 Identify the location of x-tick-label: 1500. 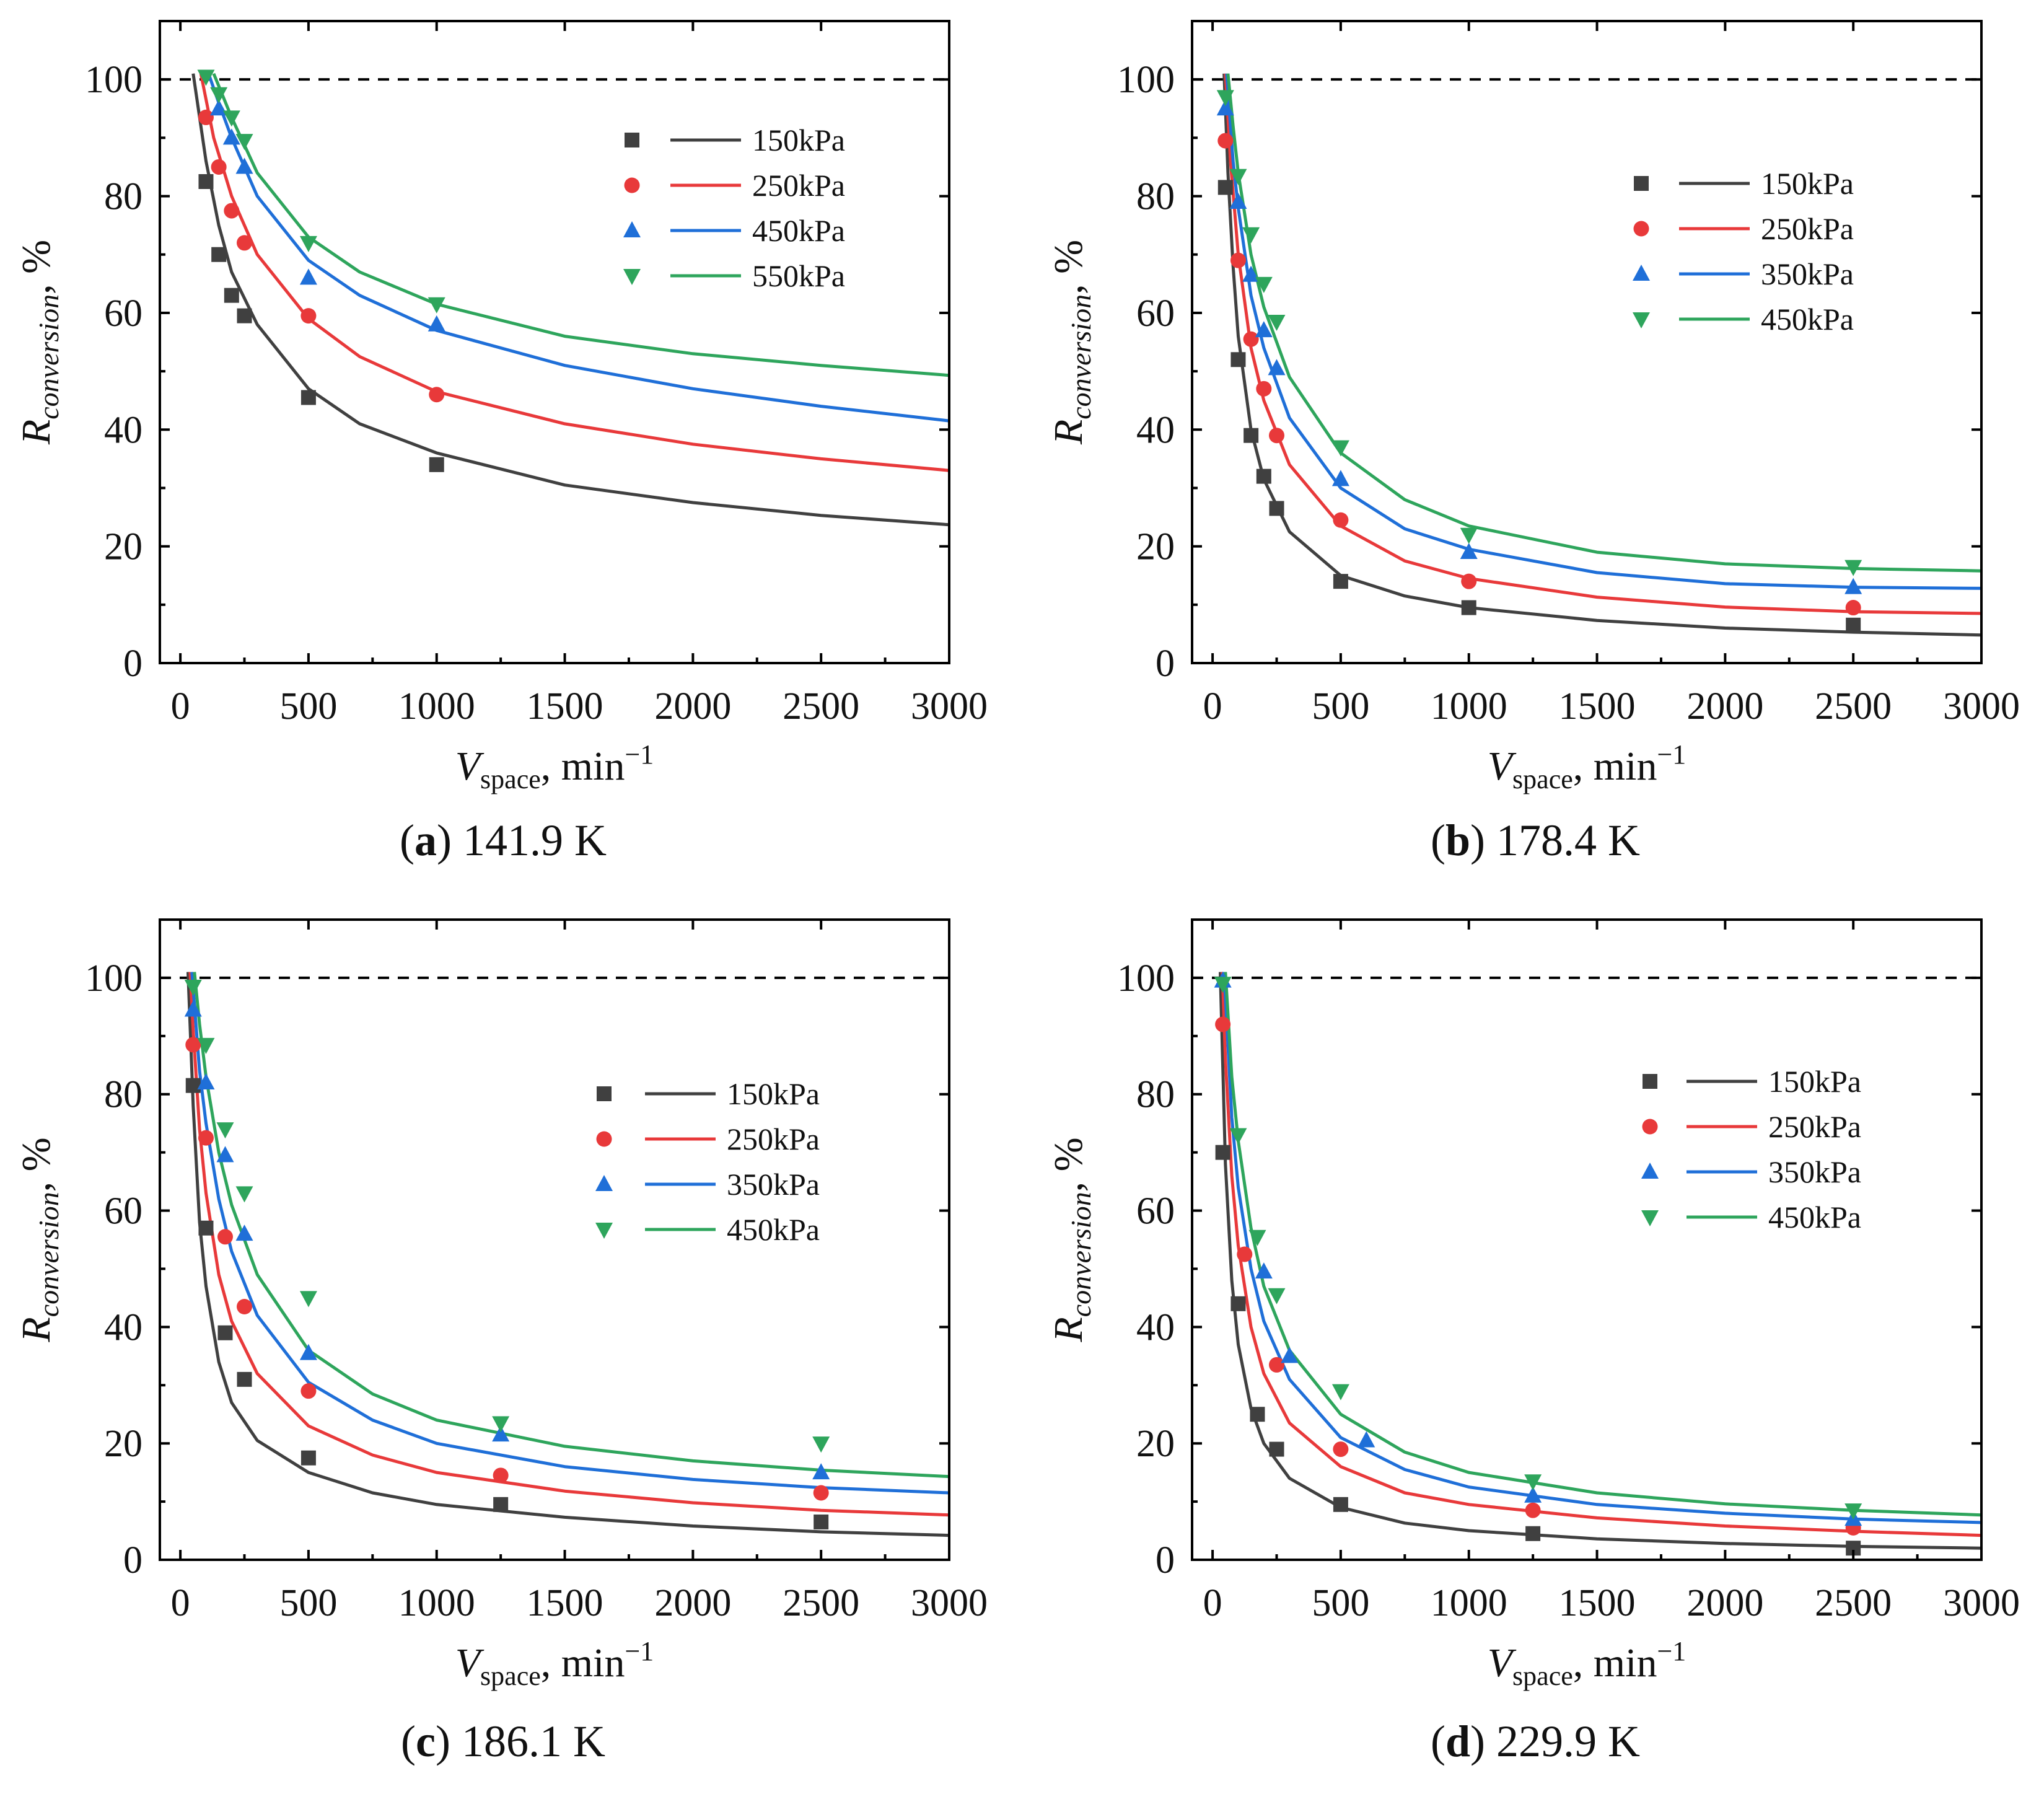
(1597, 1603).